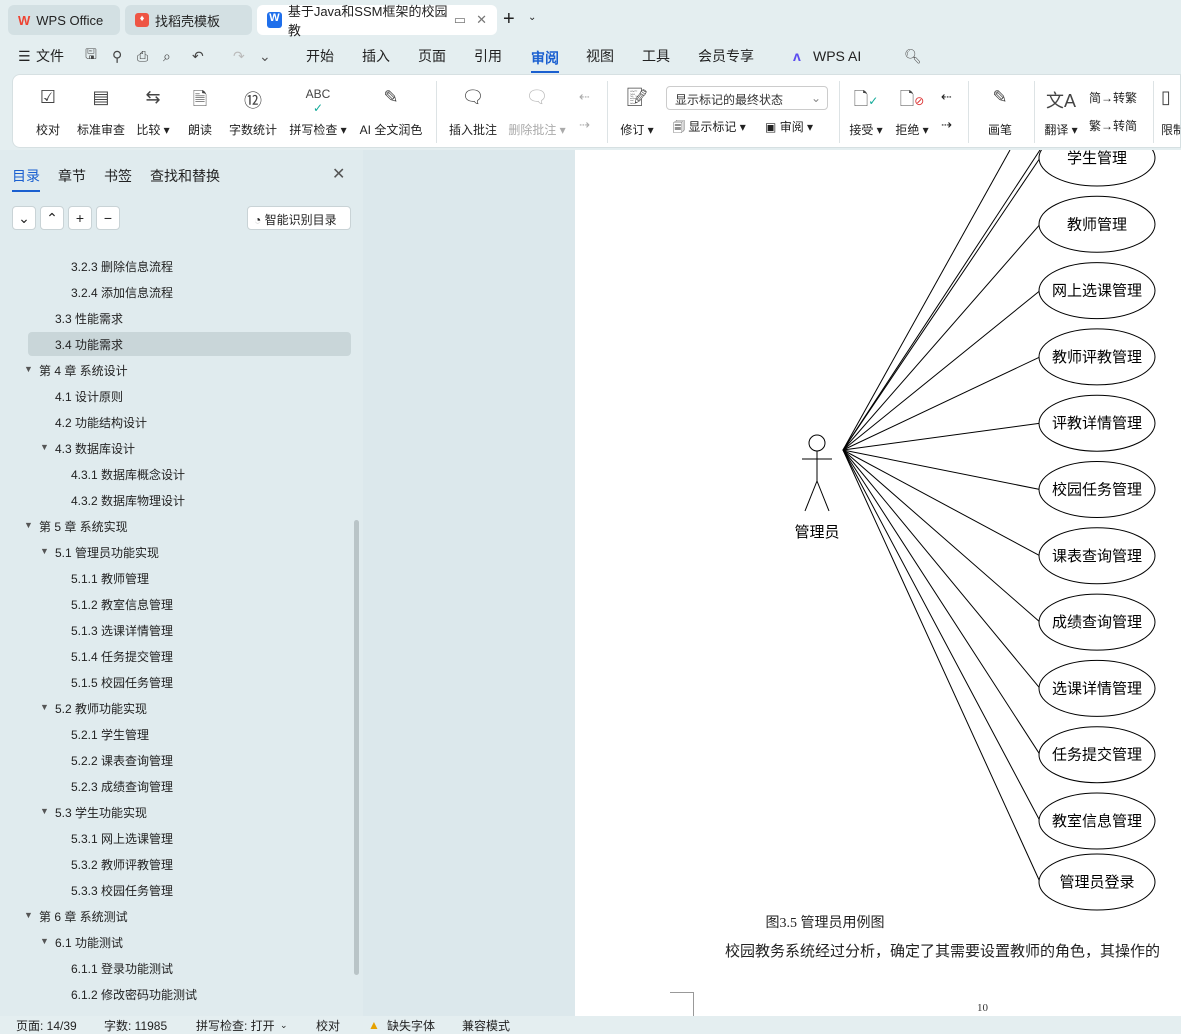 The image size is (1181, 1034). I want to click on toc-item: 第 6 章 系统测试, so click(83, 917).